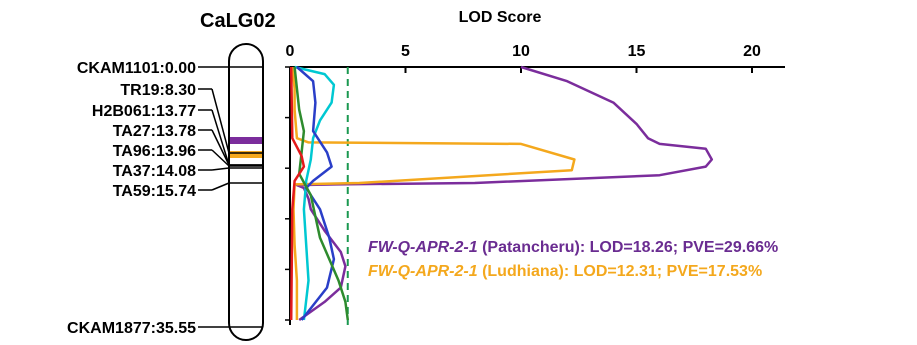  What do you see at coordinates (154, 131) in the screenshot?
I see `marker-label: TA27:13.78` at bounding box center [154, 131].